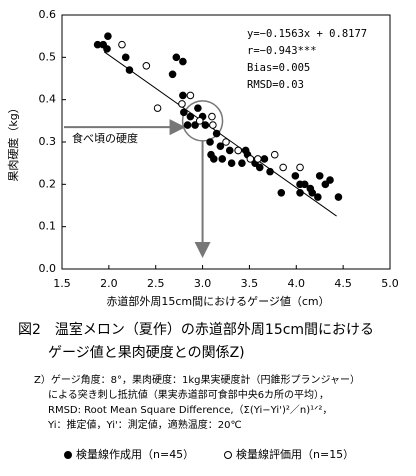 The image size is (416, 476). I want to click on note: Z）ゲージ角度：8°，果肉硬度：1kg果実硬度計（円錐形プランジャー）, so click(197, 379).